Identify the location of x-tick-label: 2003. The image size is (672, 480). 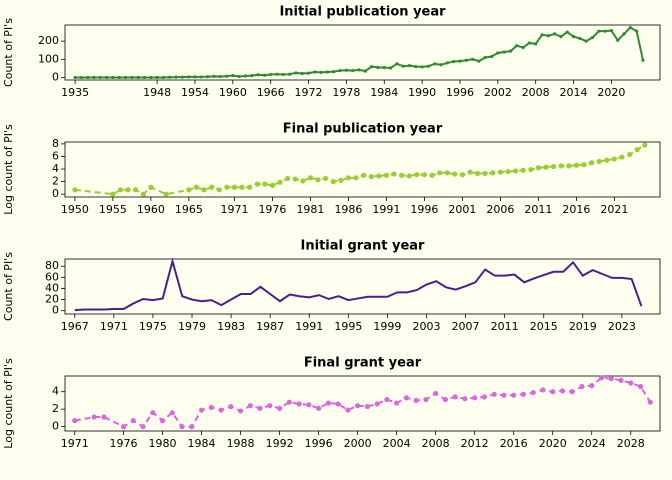
(426, 326).